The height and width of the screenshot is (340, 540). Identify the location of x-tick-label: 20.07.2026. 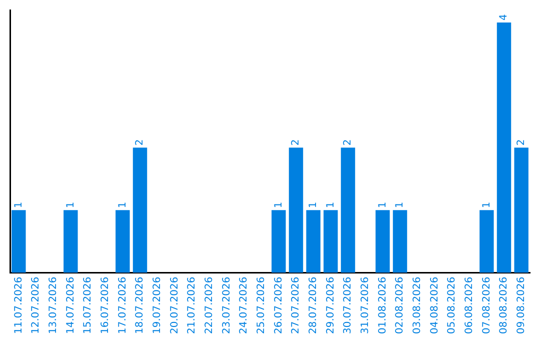
(174, 305).